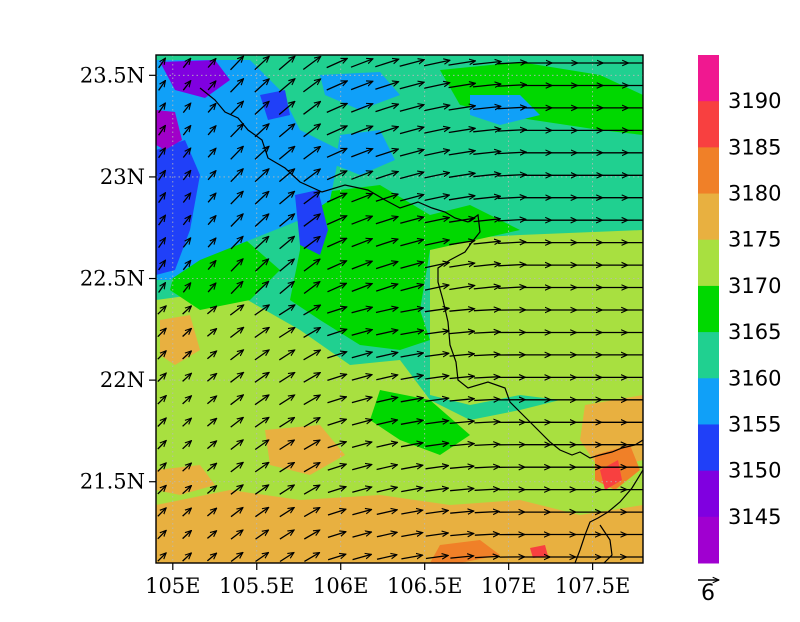 The image size is (800, 622). Describe the element at coordinates (424, 586) in the screenshot. I see `x-tick-label: 106.5E` at that location.